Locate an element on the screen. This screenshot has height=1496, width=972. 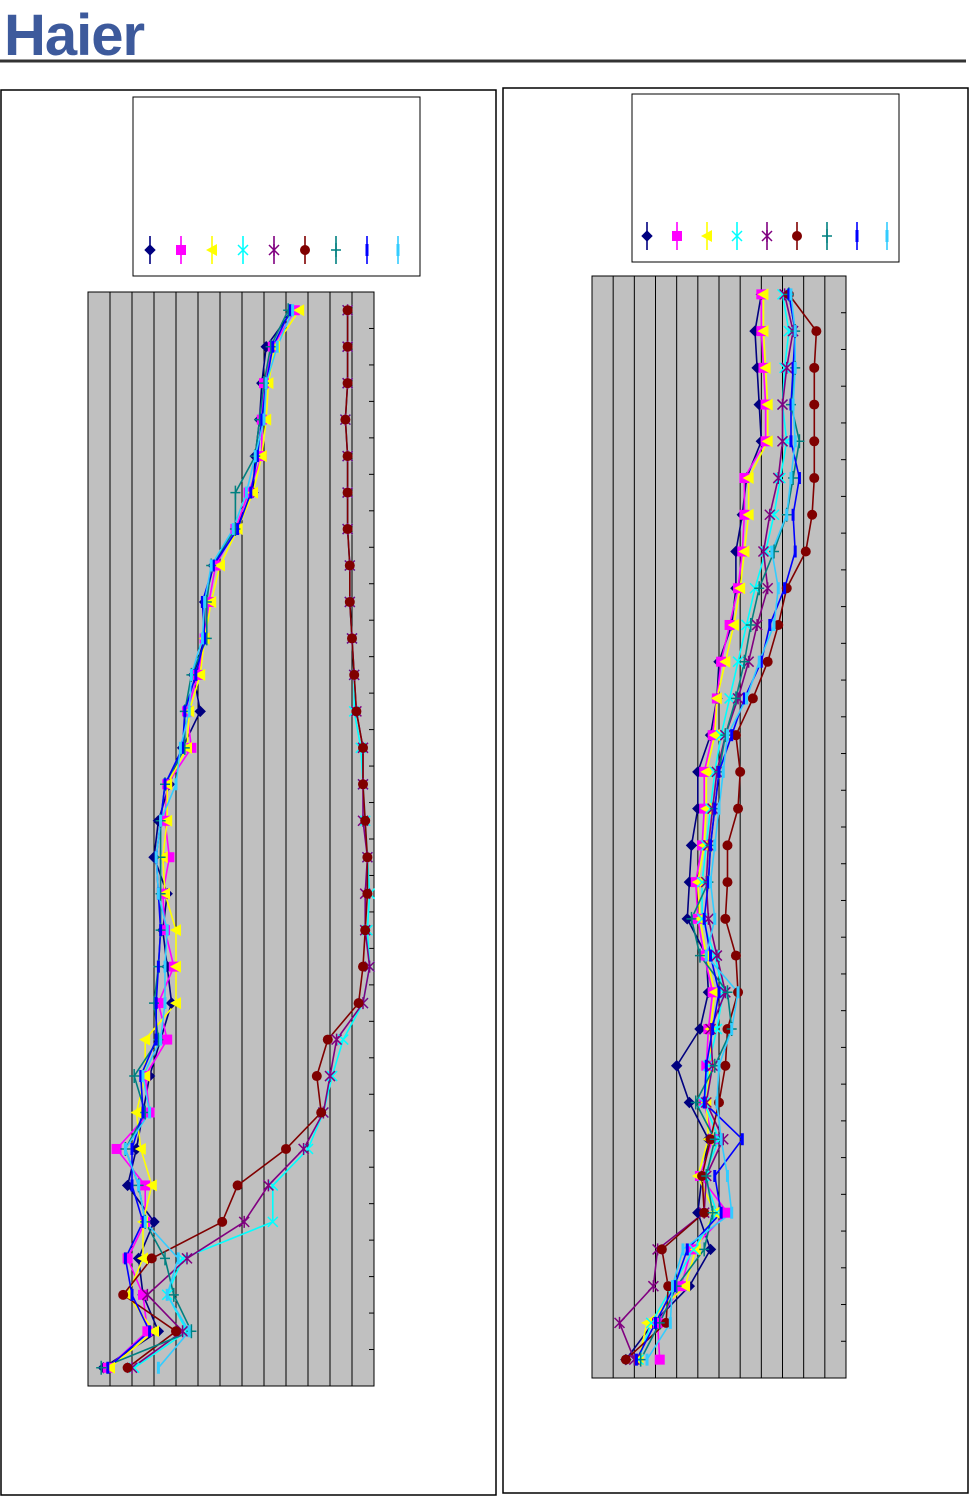
logo: Haier is located at coordinates (74, 35).